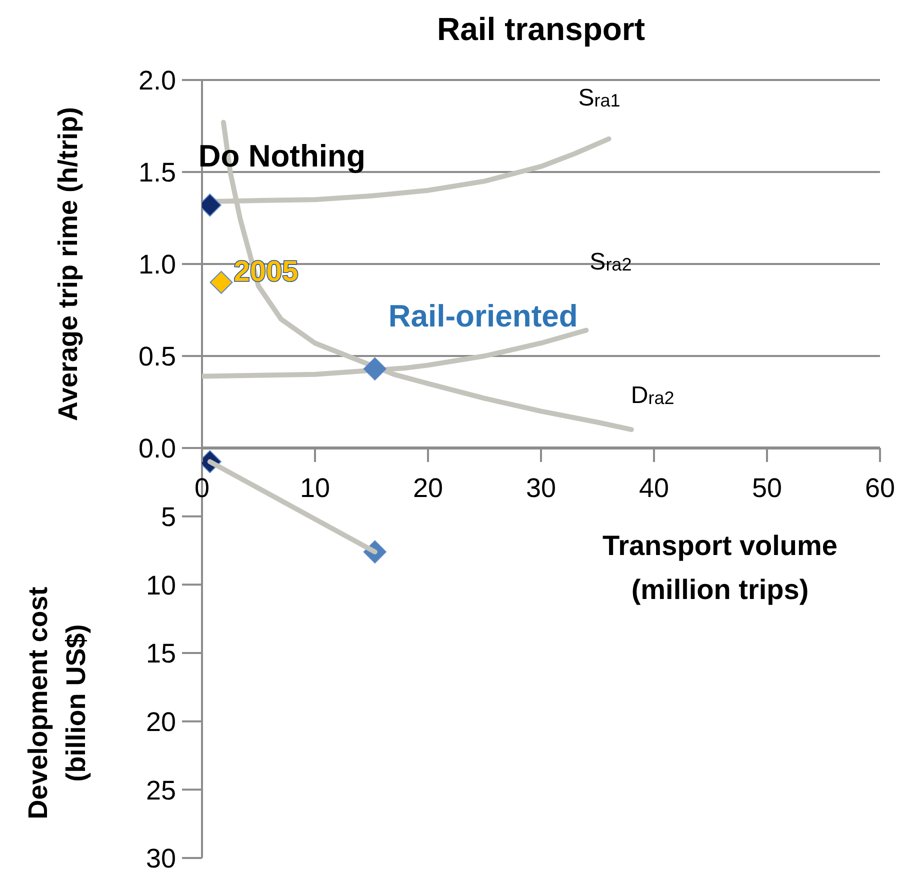 Image resolution: width=911 pixels, height=872 pixels. I want to click on x-tick-label: 30, so click(541, 488).